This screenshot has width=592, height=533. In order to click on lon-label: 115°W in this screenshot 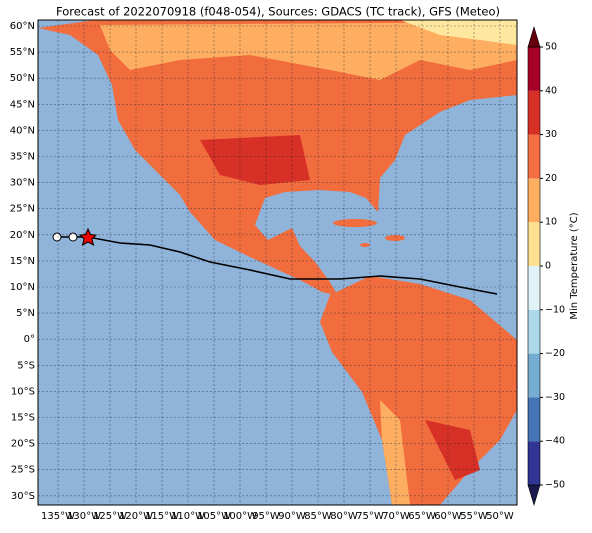, I will do `click(162, 516)`.